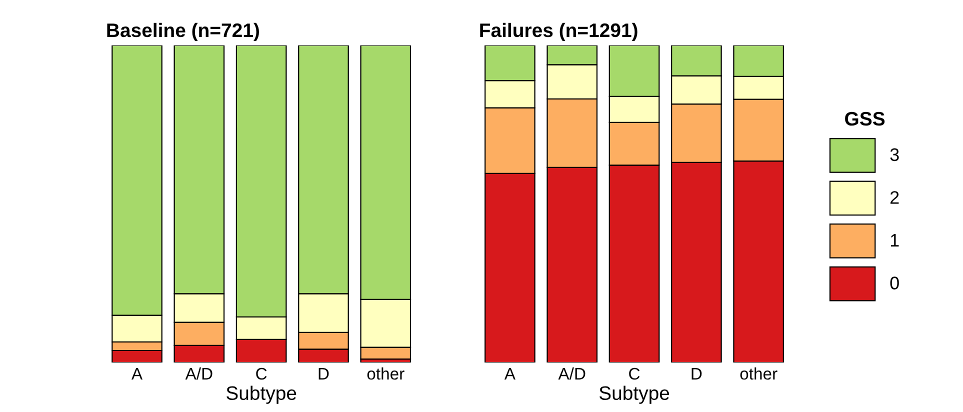  What do you see at coordinates (865, 119) in the screenshot?
I see `legend-title: GSS` at bounding box center [865, 119].